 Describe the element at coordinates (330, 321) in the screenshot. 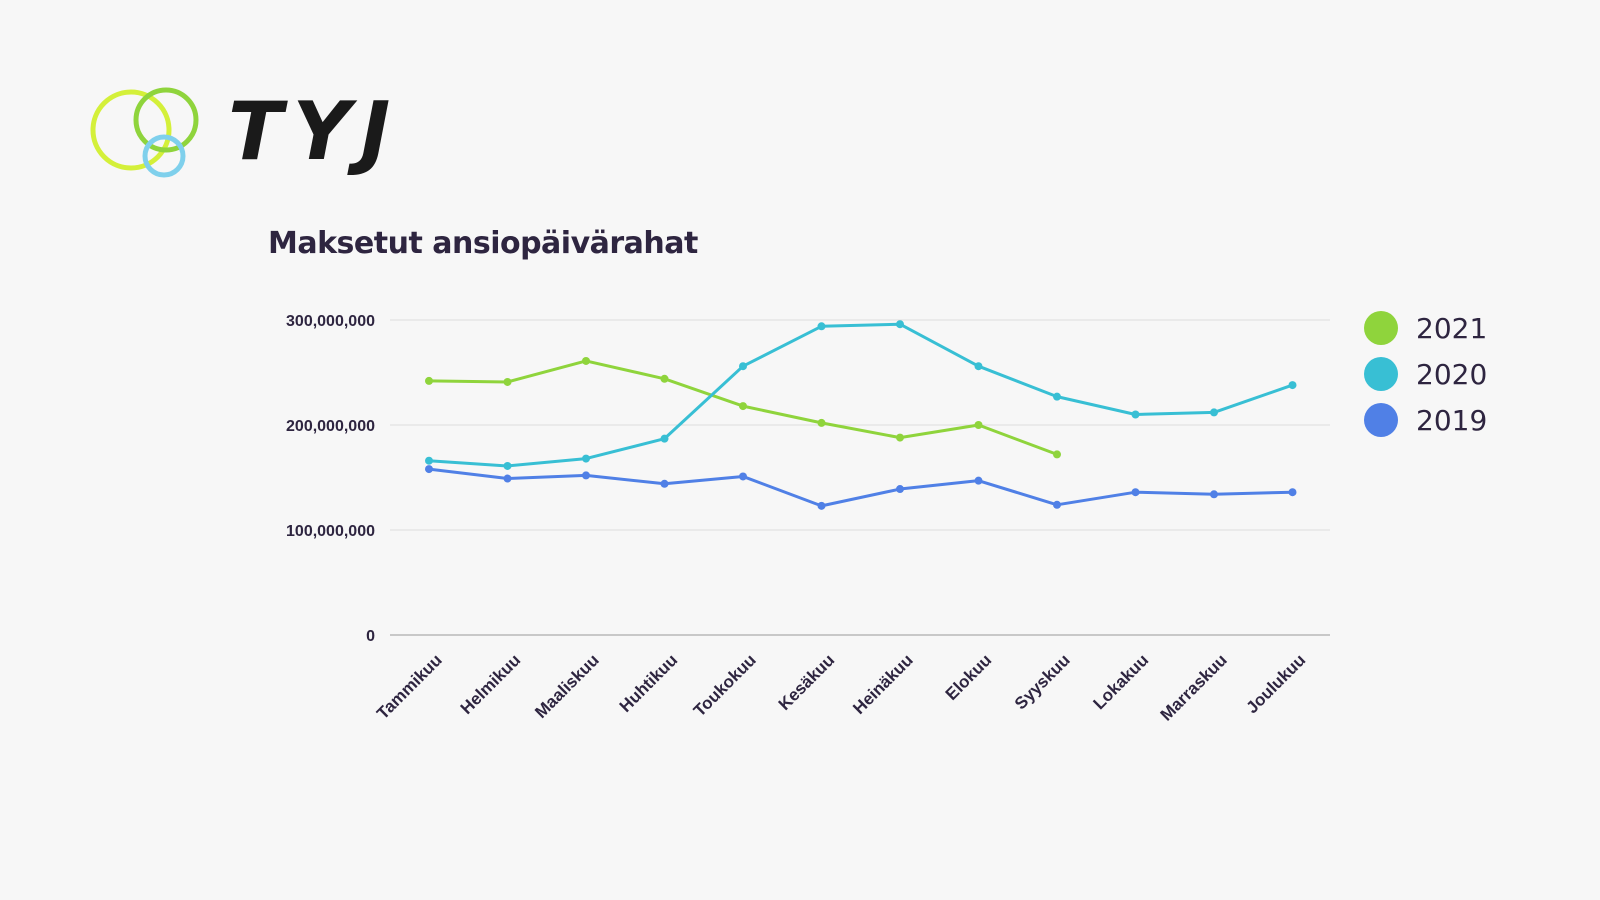

I see `y-tick-label: 300,000,000` at that location.